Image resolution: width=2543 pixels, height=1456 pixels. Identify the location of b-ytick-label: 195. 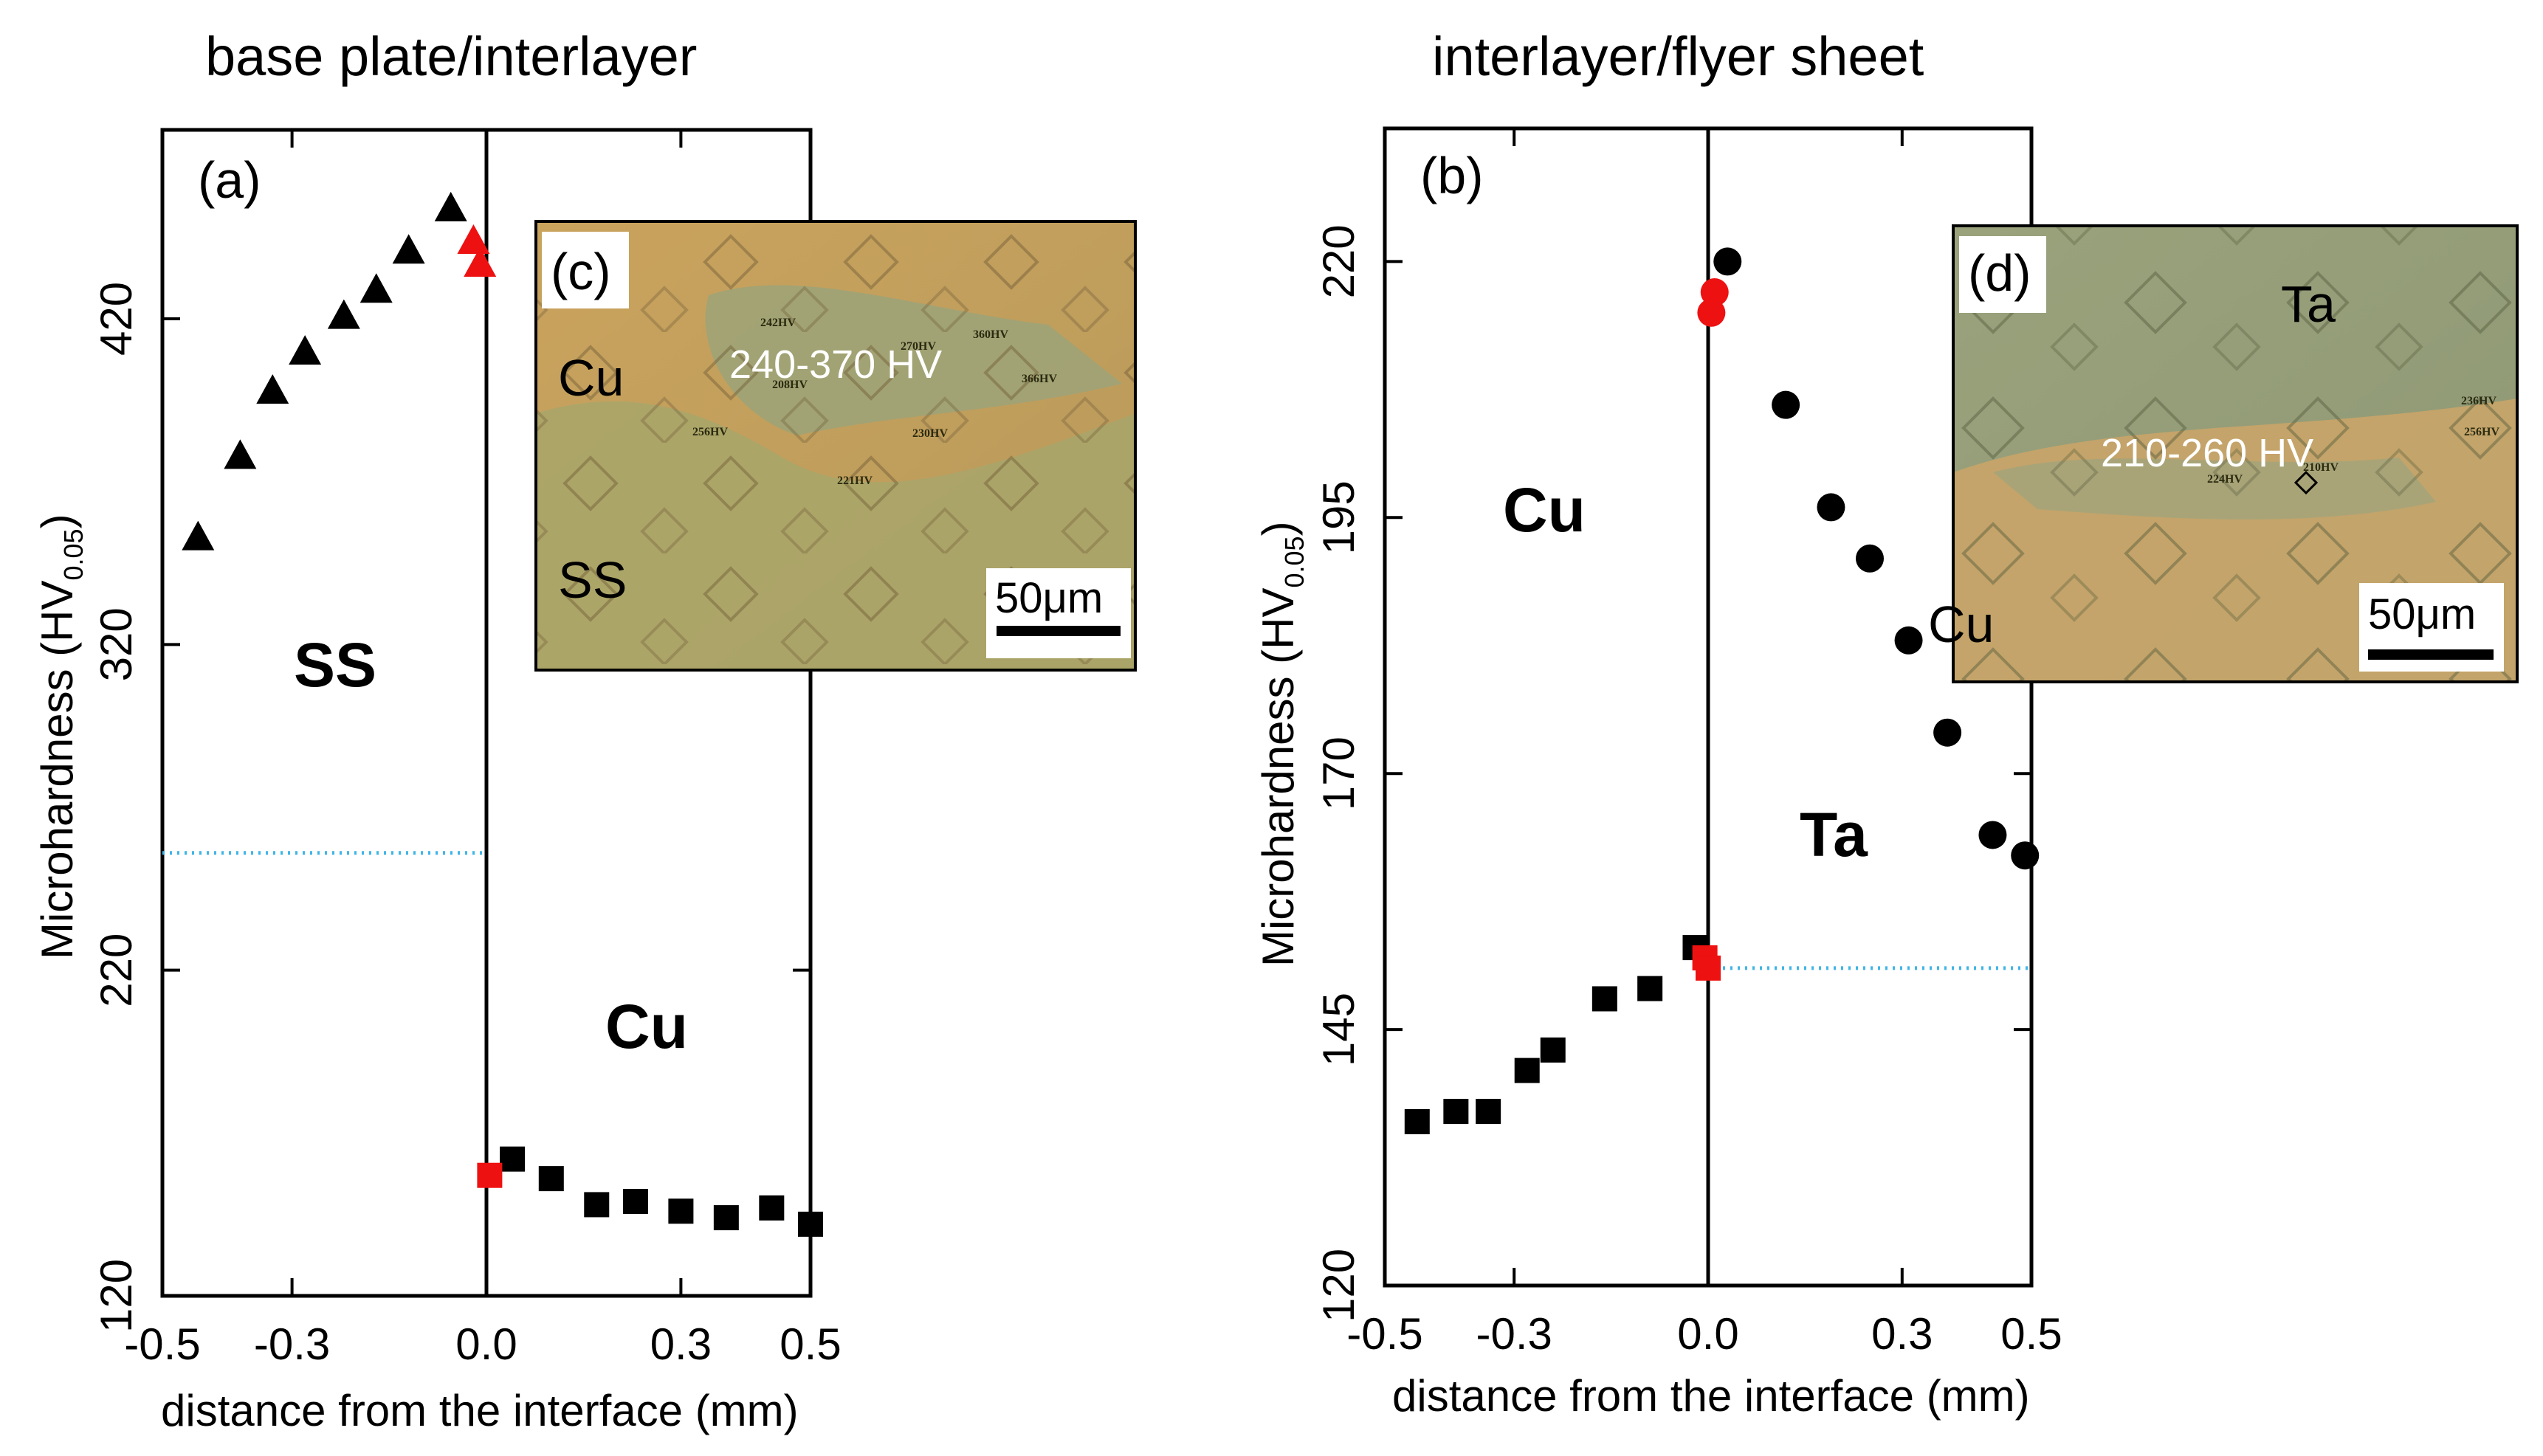
(1338, 517).